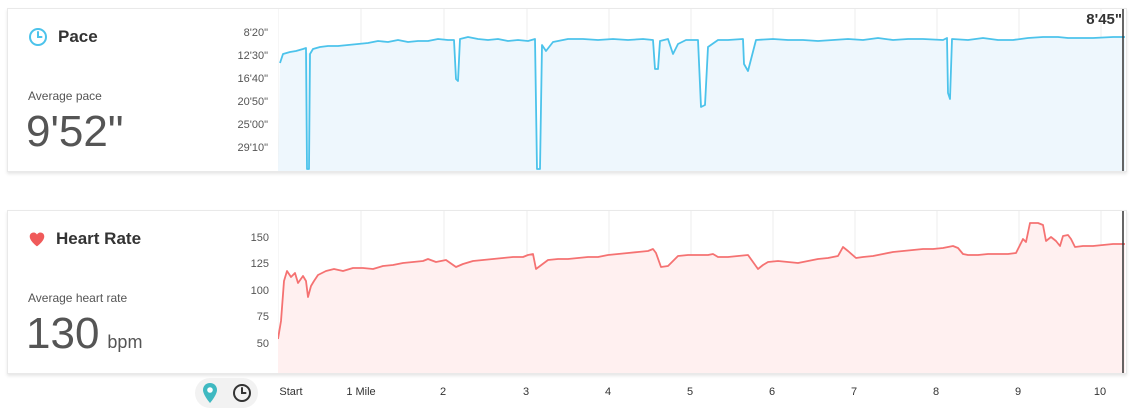 This screenshot has height=411, width=1137. What do you see at coordinates (252, 148) in the screenshot?
I see `pace-ytick: 29'10"` at bounding box center [252, 148].